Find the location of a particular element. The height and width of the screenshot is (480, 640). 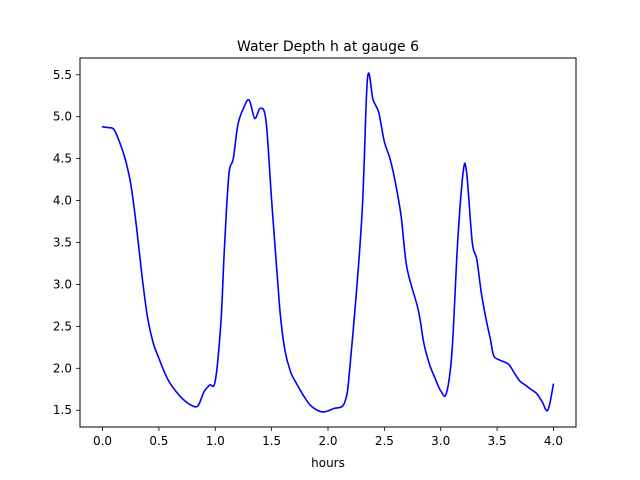

y-tick-label: 3.5 is located at coordinates (62, 243).